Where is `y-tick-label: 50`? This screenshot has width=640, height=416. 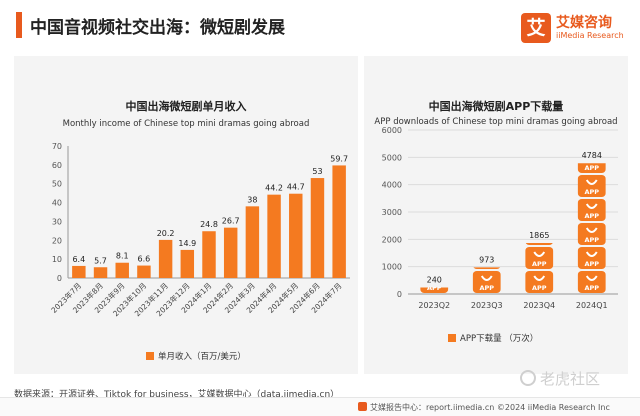
y-tick-label: 50 is located at coordinates (57, 184).